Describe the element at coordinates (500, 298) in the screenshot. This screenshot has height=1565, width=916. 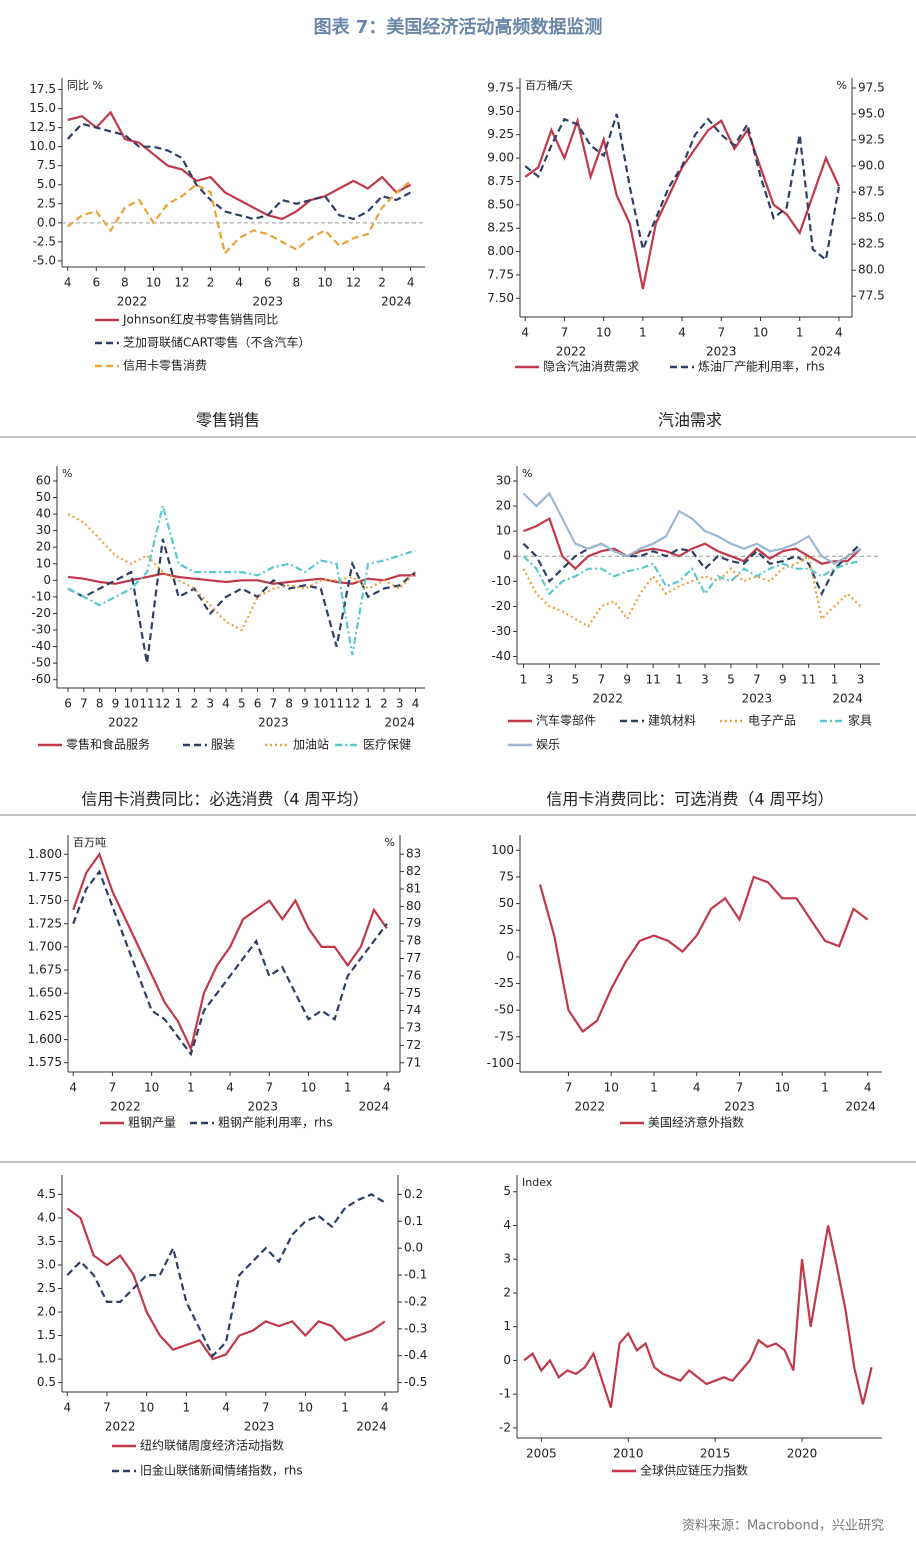
I see `y-tick-label: 7.50` at that location.